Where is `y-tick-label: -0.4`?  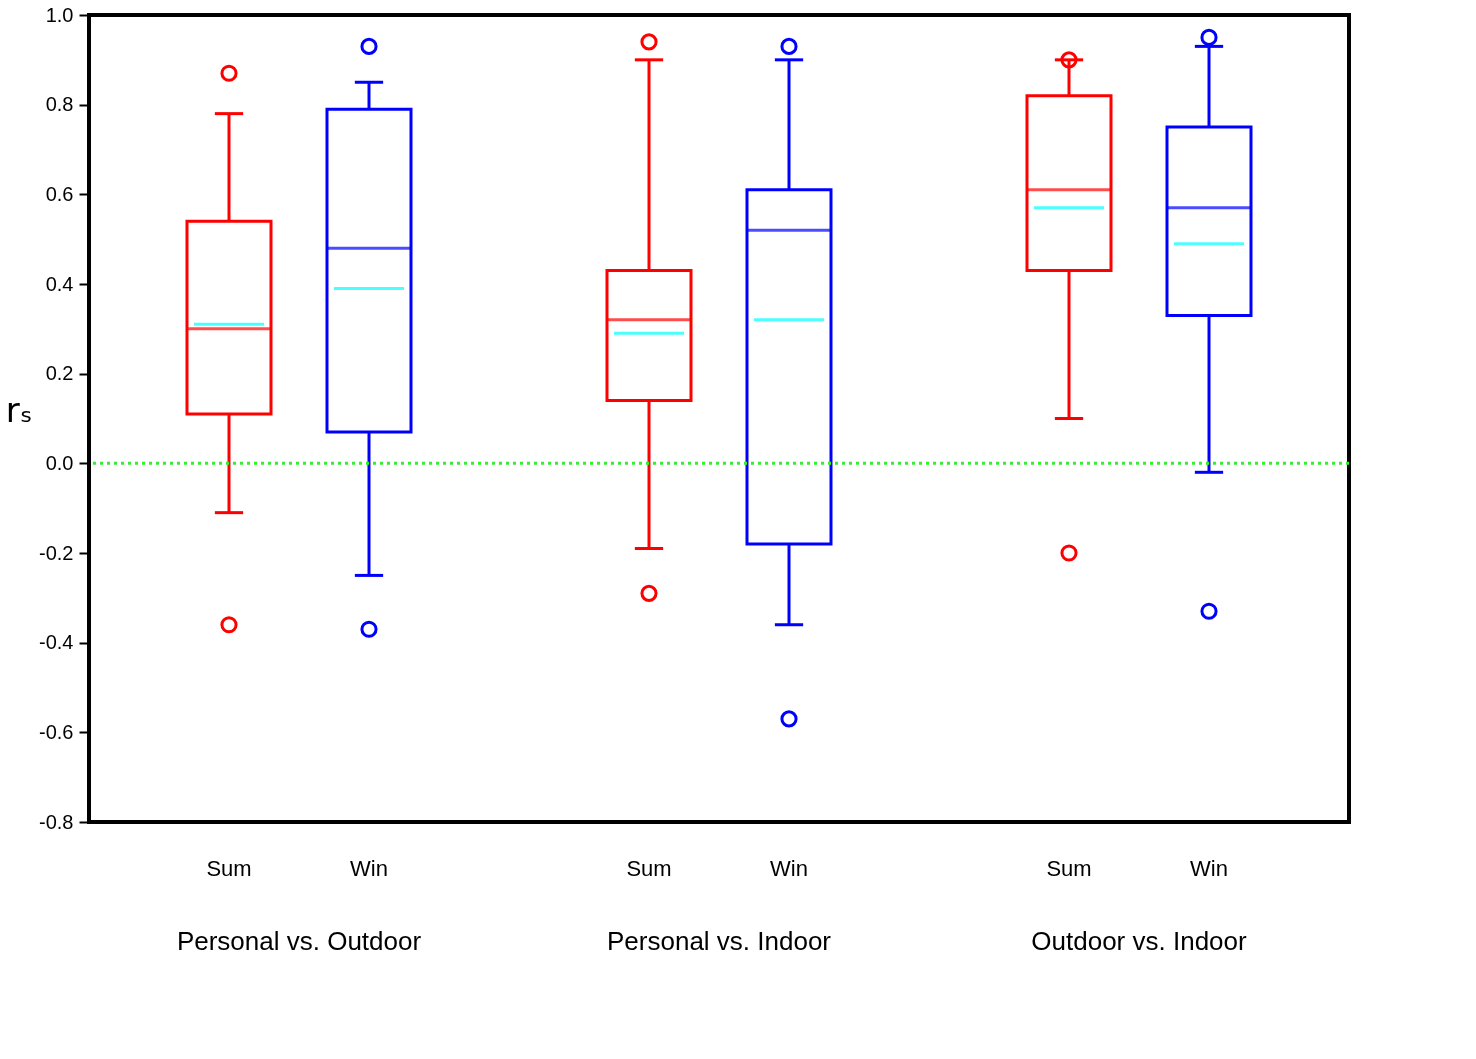
y-tick-label: -0.4 is located at coordinates (56, 642).